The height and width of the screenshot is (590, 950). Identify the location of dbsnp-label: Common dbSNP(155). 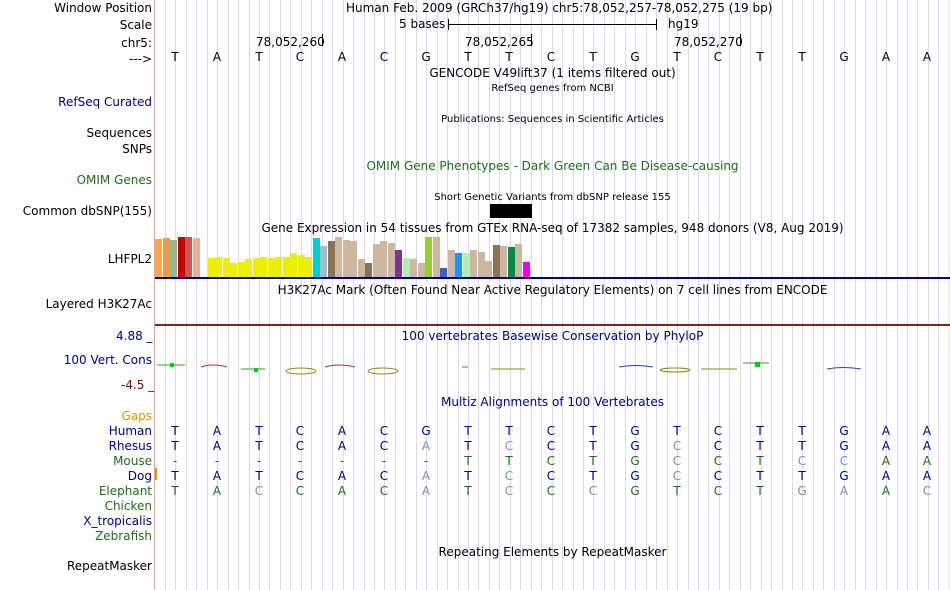
(87, 211).